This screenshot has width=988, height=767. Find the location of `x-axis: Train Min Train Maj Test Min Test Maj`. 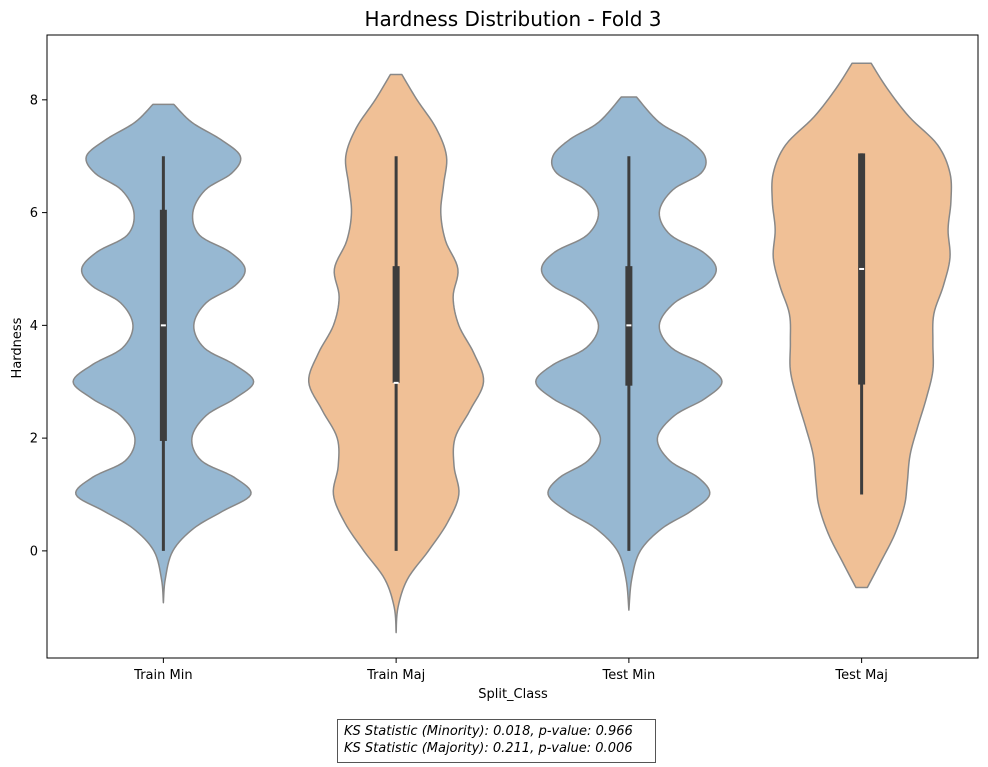

x-axis: Train Min Train Maj Test Min Test Maj is located at coordinates (510, 670).